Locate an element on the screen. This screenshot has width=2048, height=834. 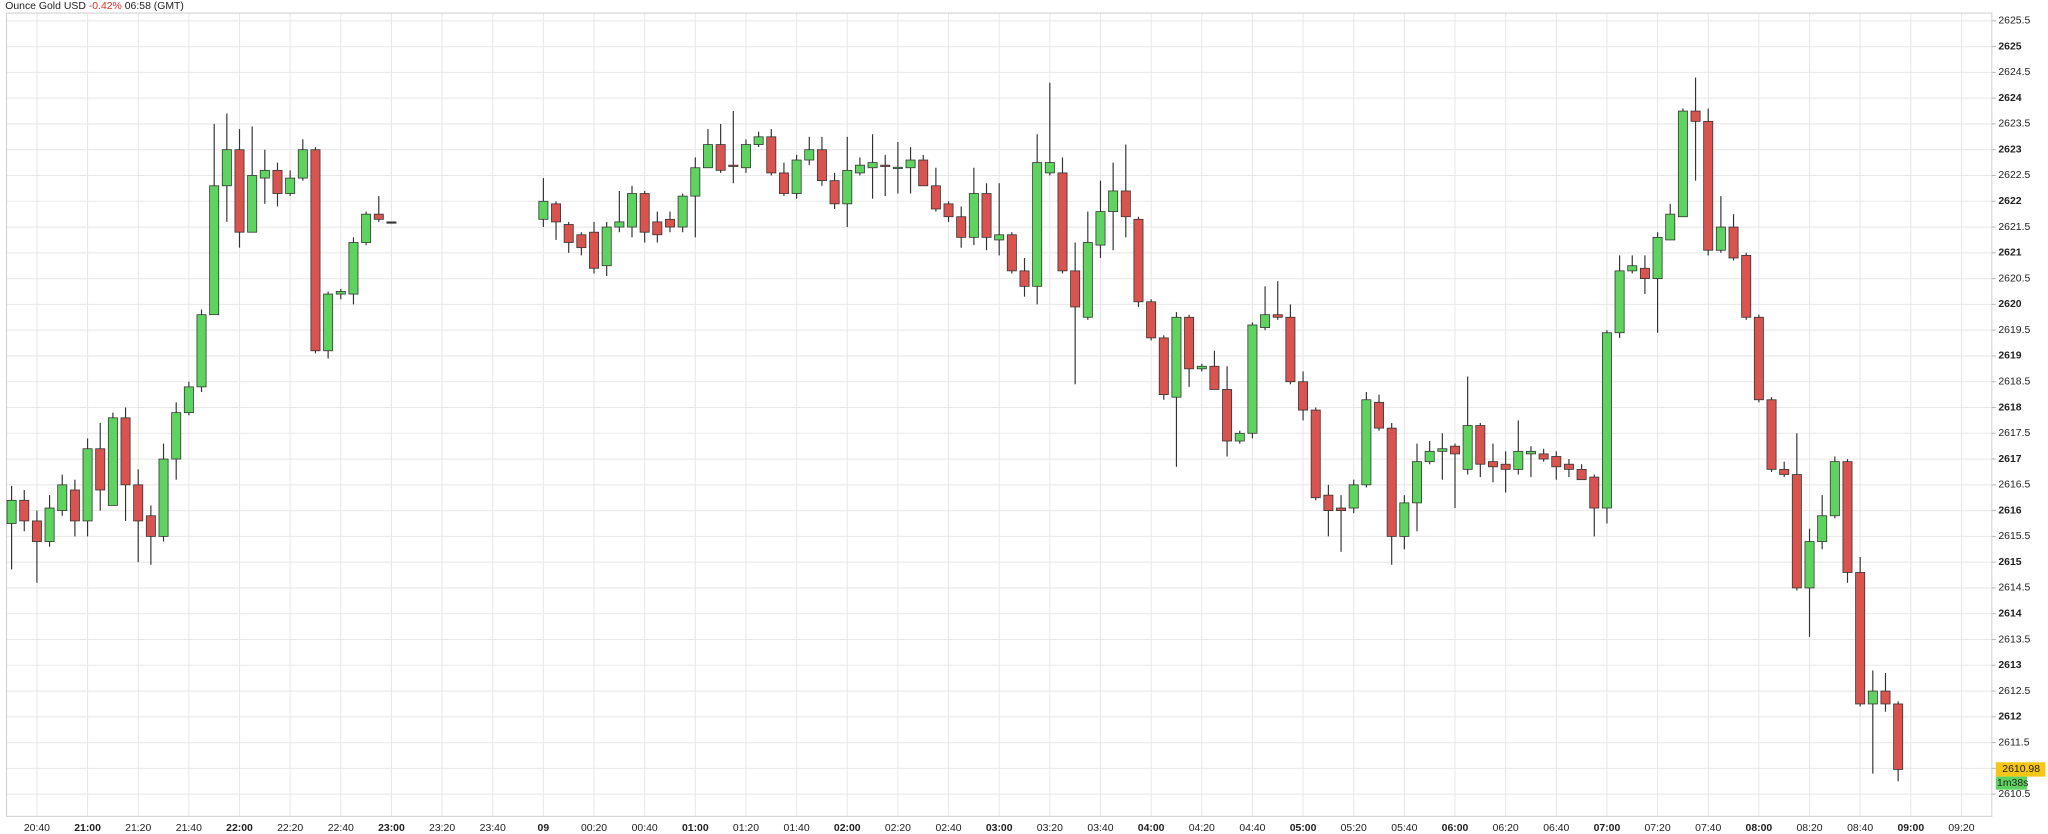
y-tick-label: 2618 is located at coordinates (2009, 407).